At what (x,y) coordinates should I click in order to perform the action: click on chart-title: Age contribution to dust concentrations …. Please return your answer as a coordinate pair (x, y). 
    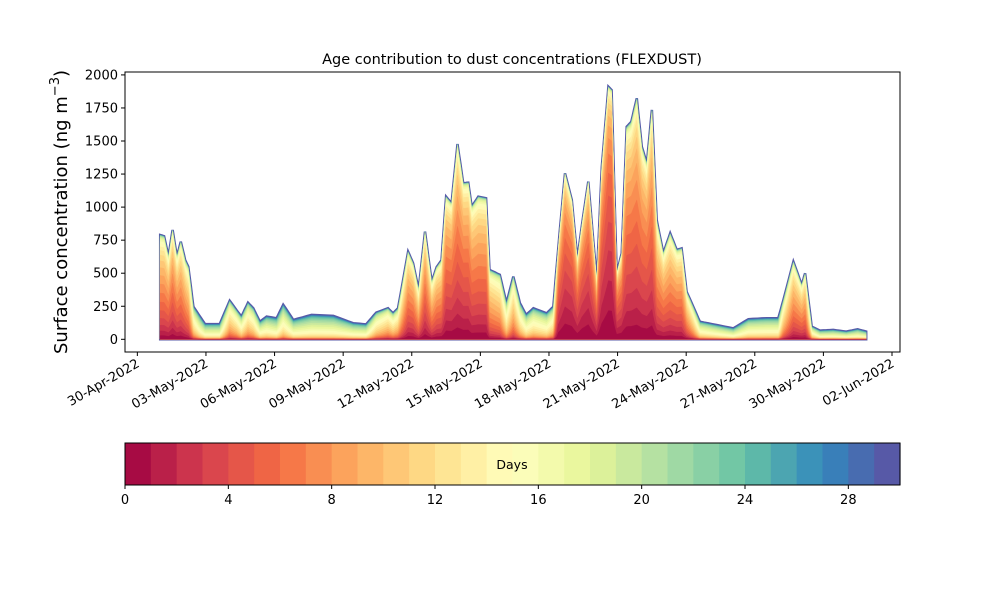
    Looking at the image, I should click on (512, 60).